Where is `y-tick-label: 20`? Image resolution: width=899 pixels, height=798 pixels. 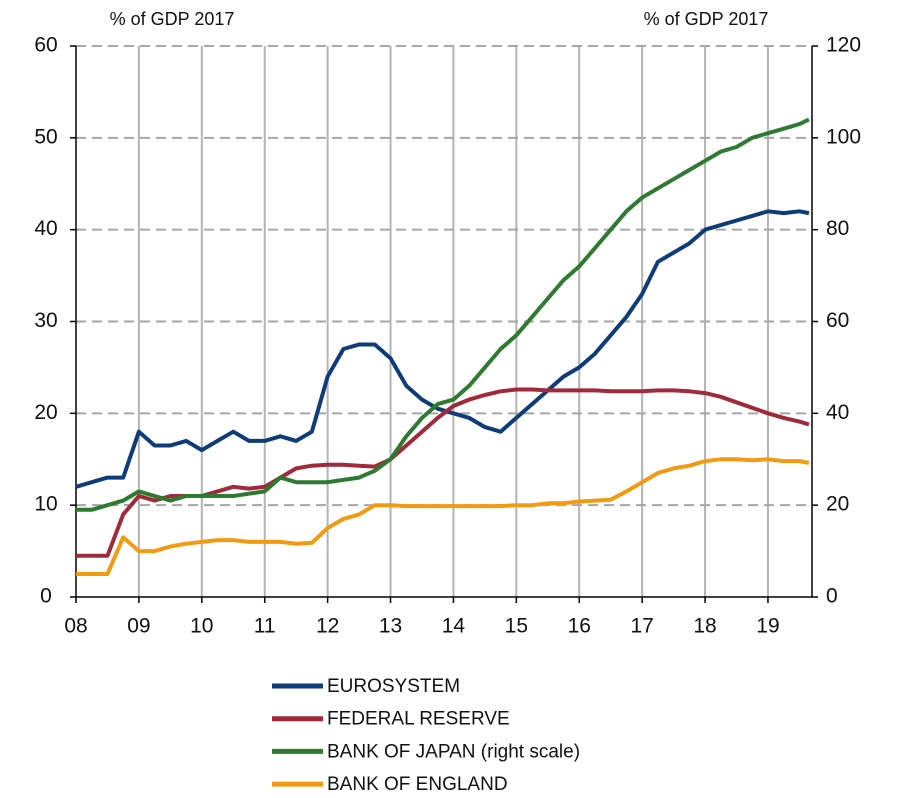
y-tick-label: 20 is located at coordinates (45, 412).